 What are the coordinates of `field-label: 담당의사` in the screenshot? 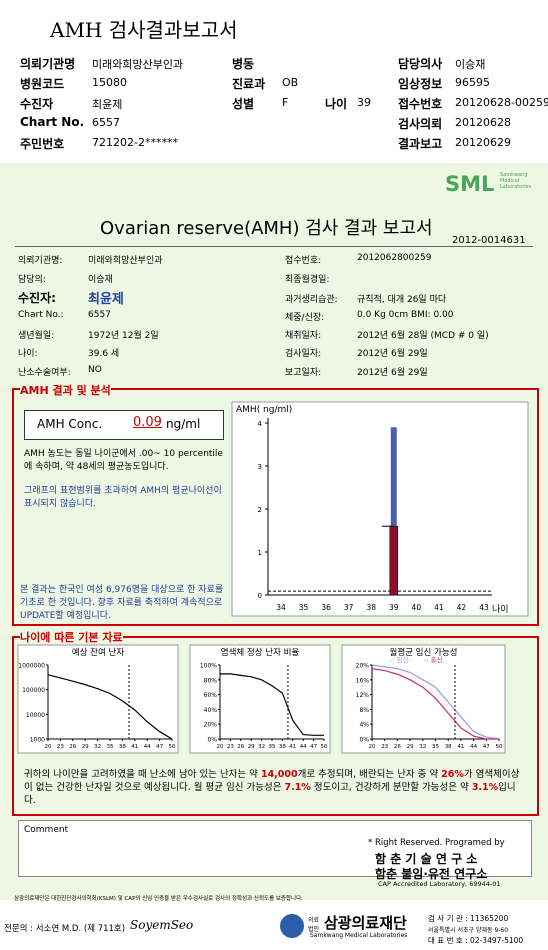 It's located at (420, 64).